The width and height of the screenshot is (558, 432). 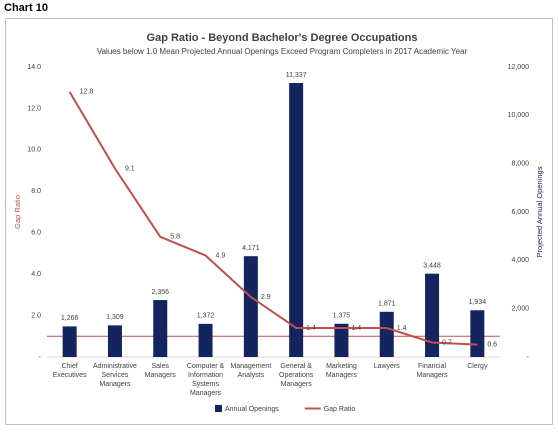 What do you see at coordinates (296, 375) in the screenshot?
I see `x-tick-label: General & Operations Managers` at bounding box center [296, 375].